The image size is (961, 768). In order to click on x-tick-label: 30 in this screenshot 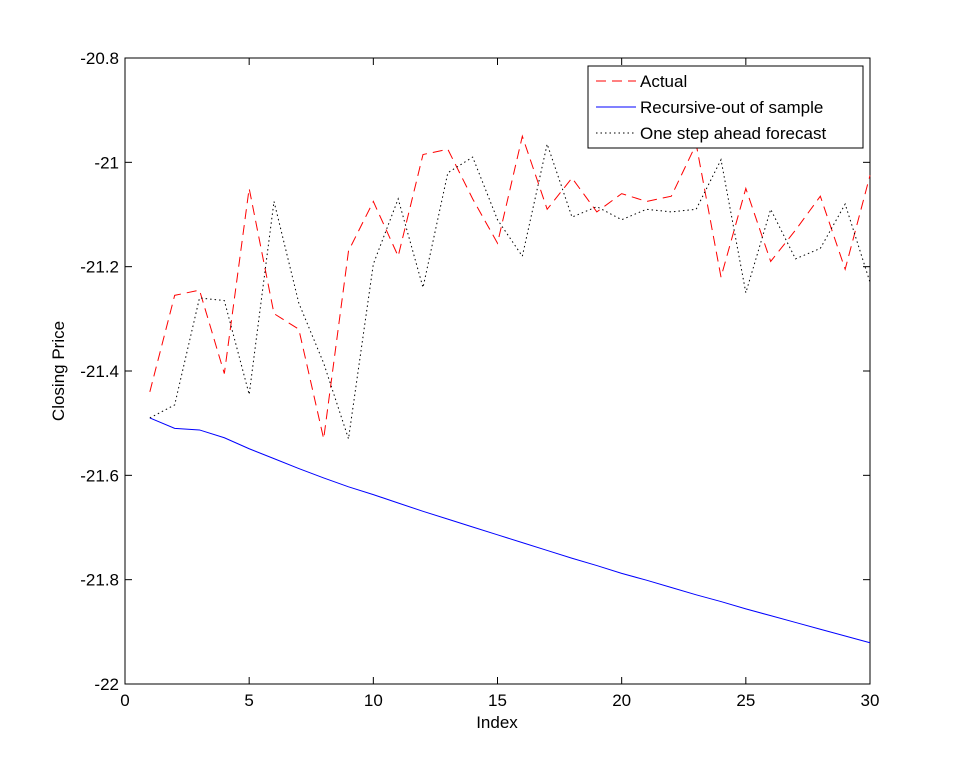, I will do `click(870, 700)`.